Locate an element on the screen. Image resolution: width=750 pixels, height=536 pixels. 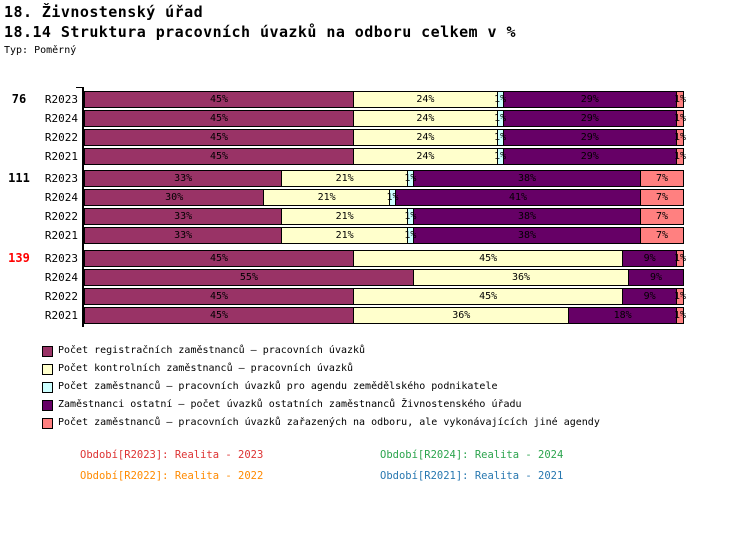
bar-segment: 41% is located at coordinates (518, 197).